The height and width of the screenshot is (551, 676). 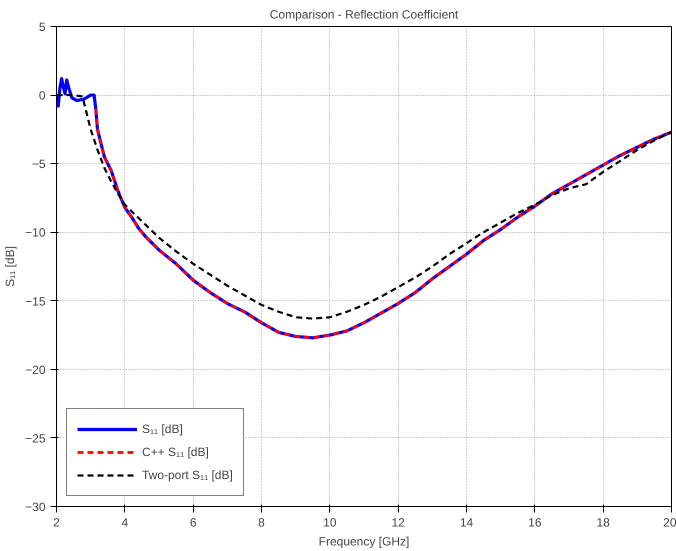 What do you see at coordinates (42, 27) in the screenshot?
I see `y-tick-label: 5` at bounding box center [42, 27].